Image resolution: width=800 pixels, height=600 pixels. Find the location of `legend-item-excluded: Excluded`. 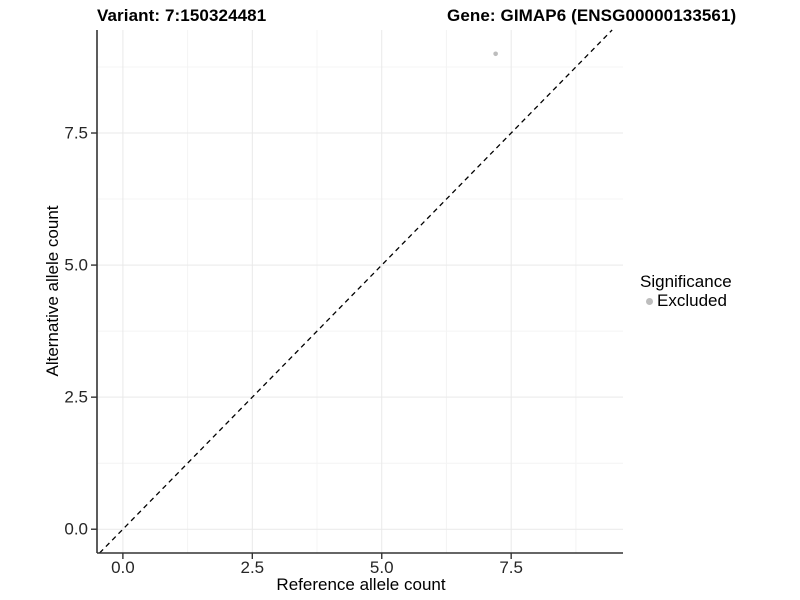

legend-item-excluded: Excluded is located at coordinates (686, 301).